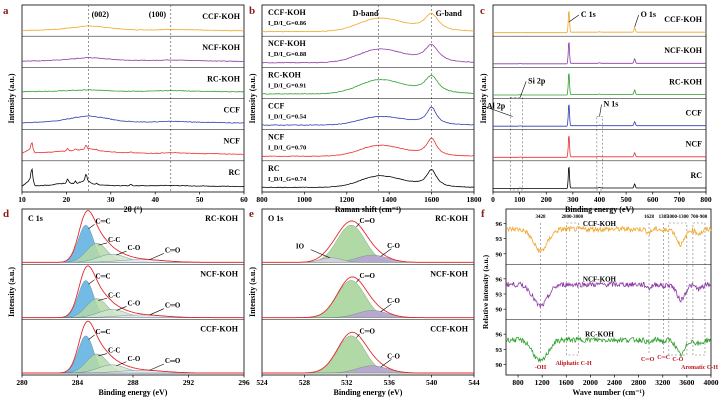 This screenshot has width=728, height=408. Describe the element at coordinates (262, 199) in the screenshot. I see `x-tick-label: 800` at that location.